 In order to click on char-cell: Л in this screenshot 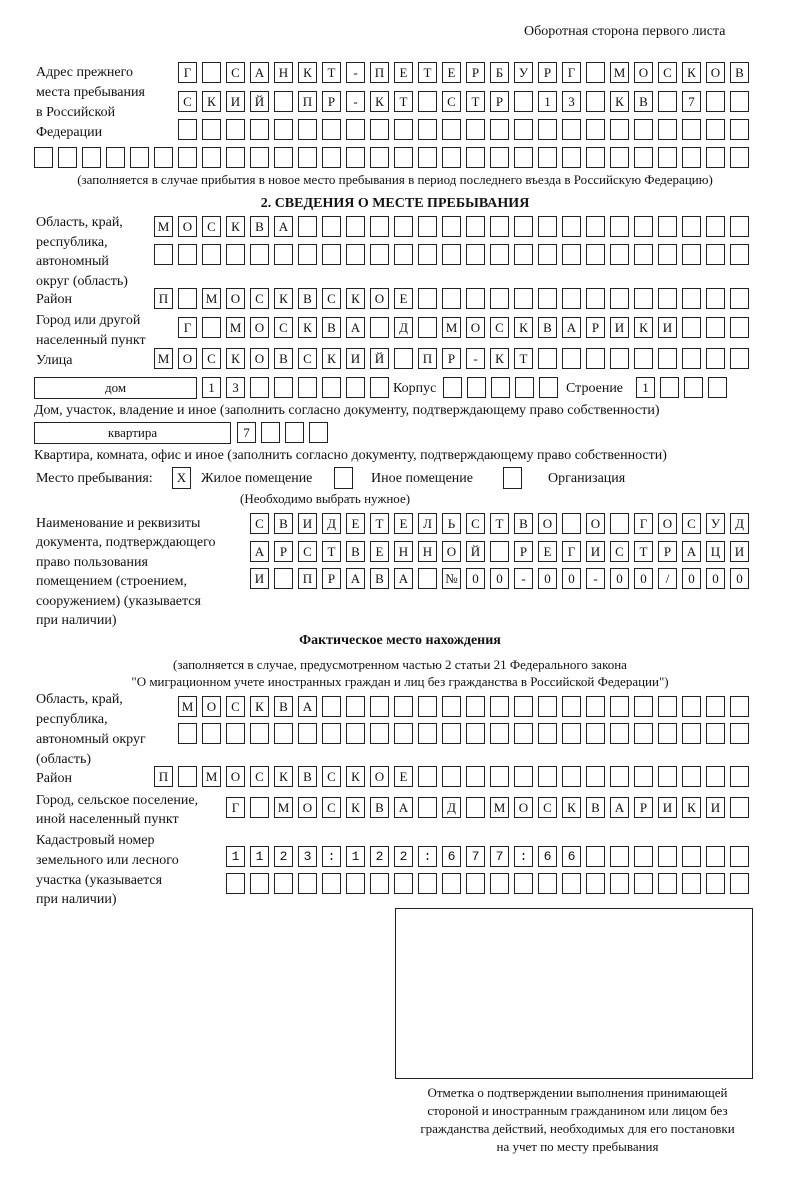, I will do `click(427, 523)`.